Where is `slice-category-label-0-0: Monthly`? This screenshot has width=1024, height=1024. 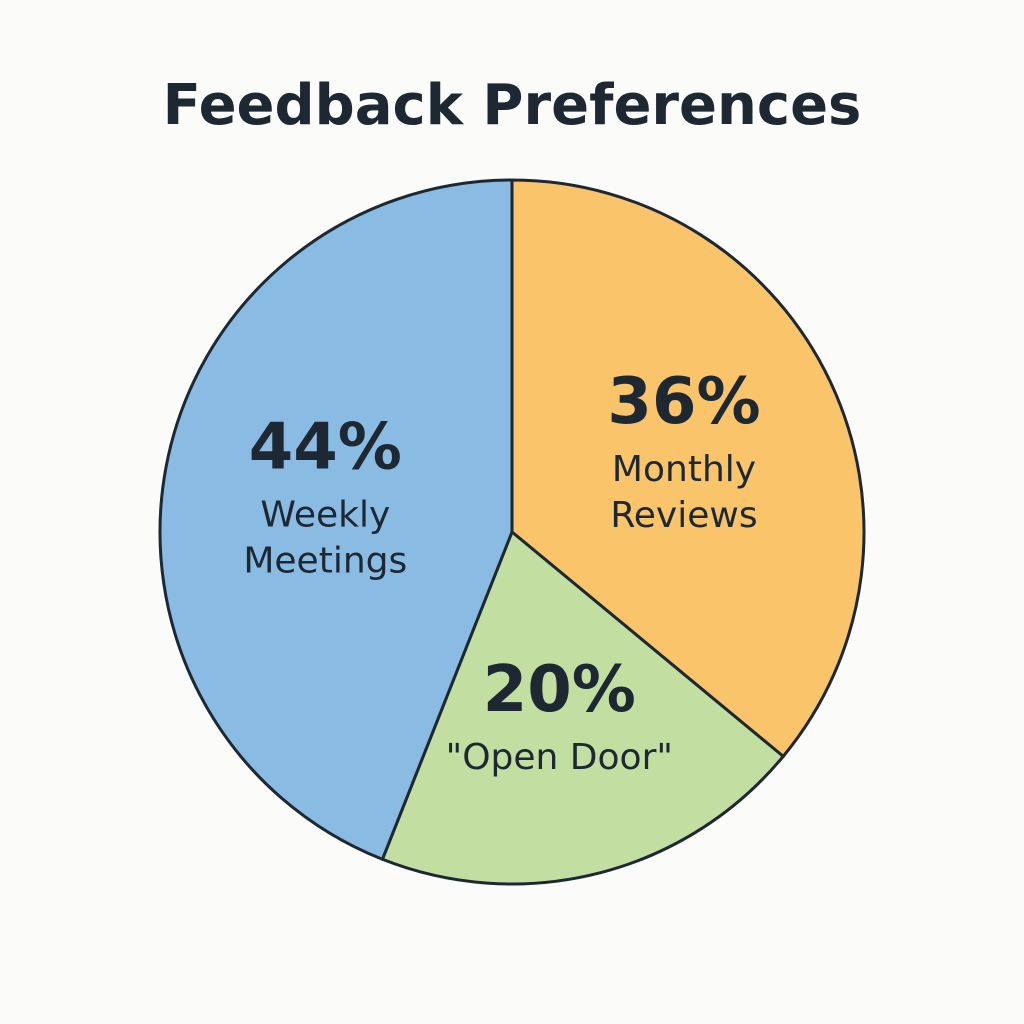 slice-category-label-0-0: Monthly is located at coordinates (684, 469).